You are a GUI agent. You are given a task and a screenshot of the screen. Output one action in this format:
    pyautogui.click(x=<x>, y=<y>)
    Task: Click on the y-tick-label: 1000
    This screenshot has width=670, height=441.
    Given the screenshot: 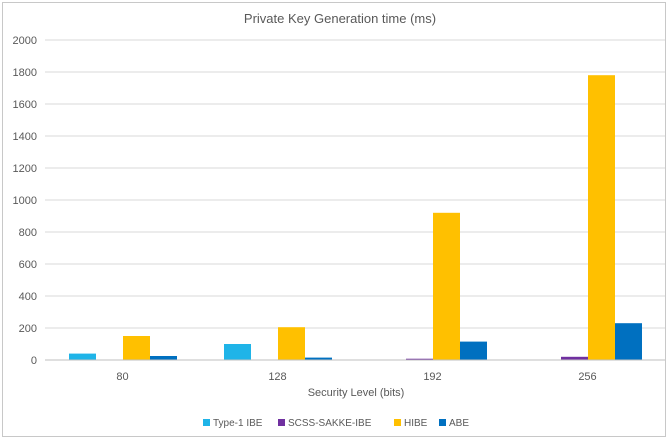 What is the action you would take?
    pyautogui.click(x=25, y=201)
    